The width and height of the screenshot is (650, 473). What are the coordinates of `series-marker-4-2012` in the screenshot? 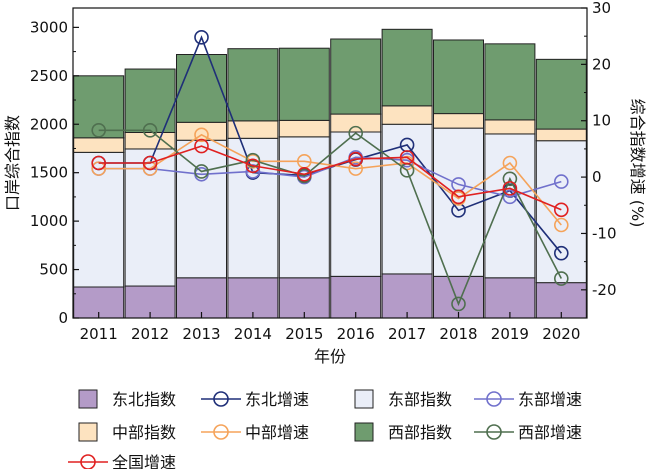 It's located at (150, 163).